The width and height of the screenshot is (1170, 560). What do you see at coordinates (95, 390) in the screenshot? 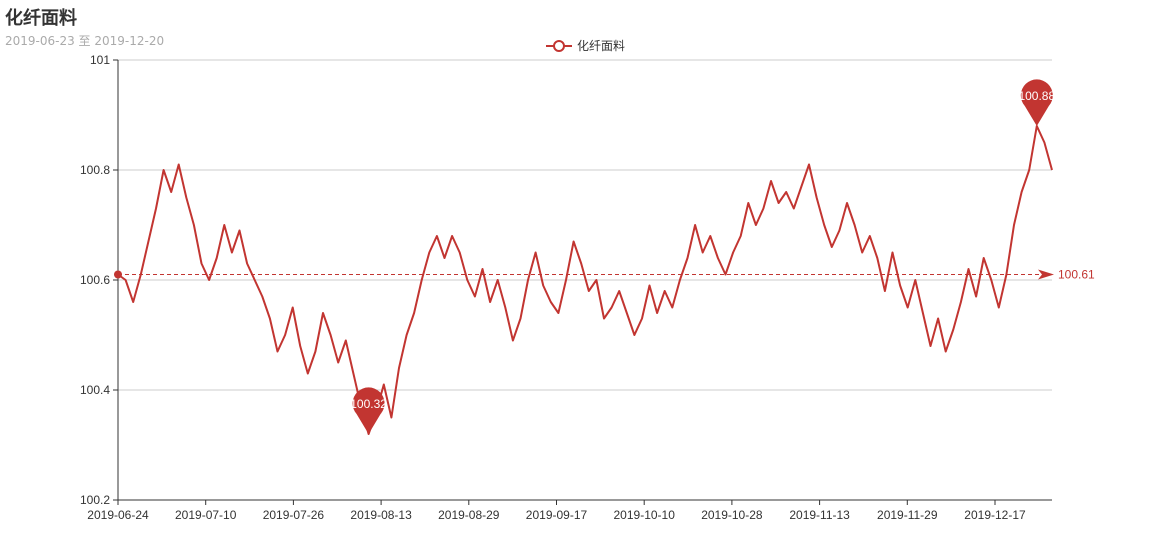
I see `y-tick-label: 100.4` at bounding box center [95, 390].